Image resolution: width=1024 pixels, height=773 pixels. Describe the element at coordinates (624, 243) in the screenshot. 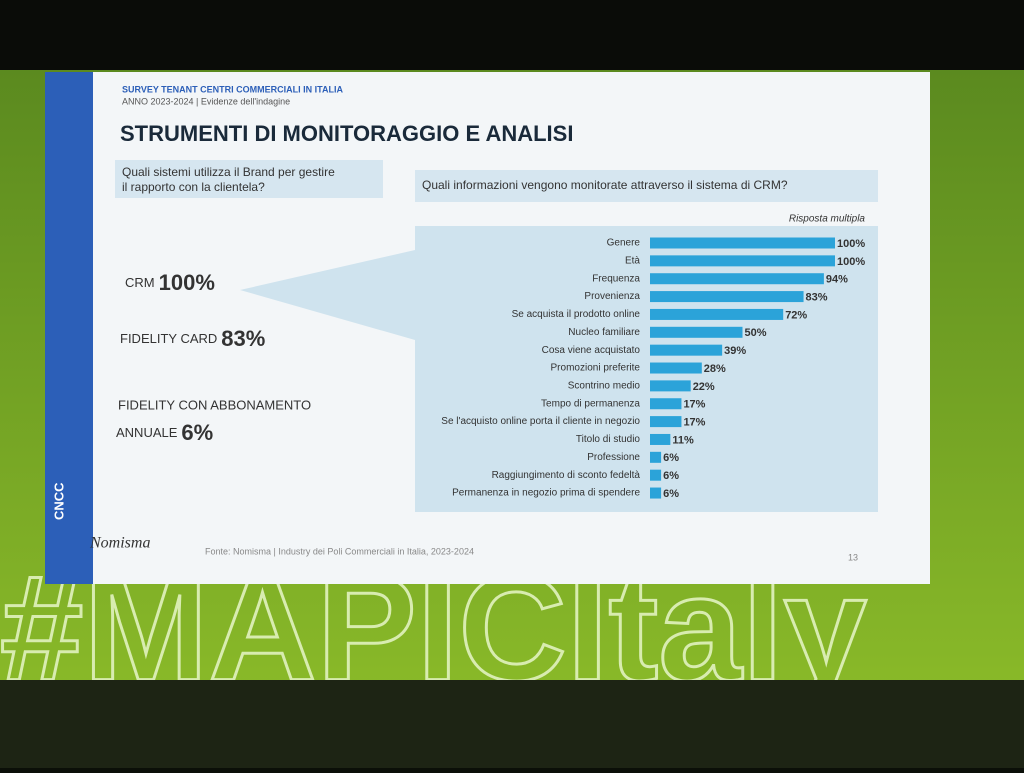

I see `category-label: Genere` at that location.